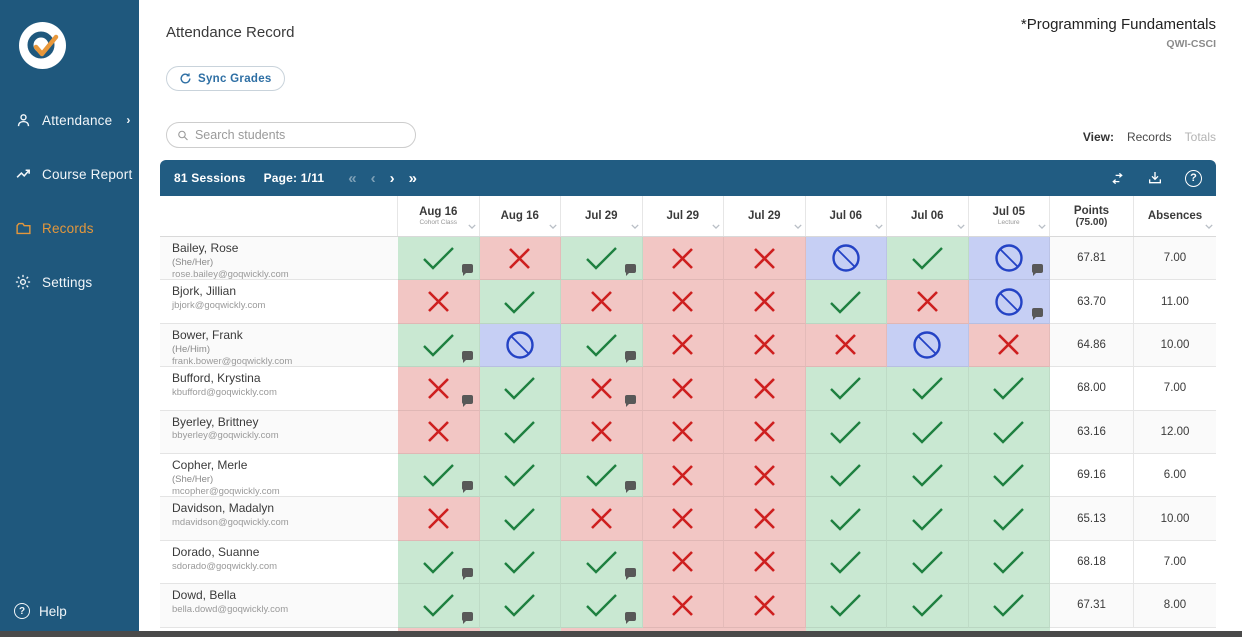 This screenshot has width=1242, height=637. What do you see at coordinates (279, 389) in the screenshot?
I see `student-cell: Bufford, Krystina kbufford@goqwickly.com` at bounding box center [279, 389].